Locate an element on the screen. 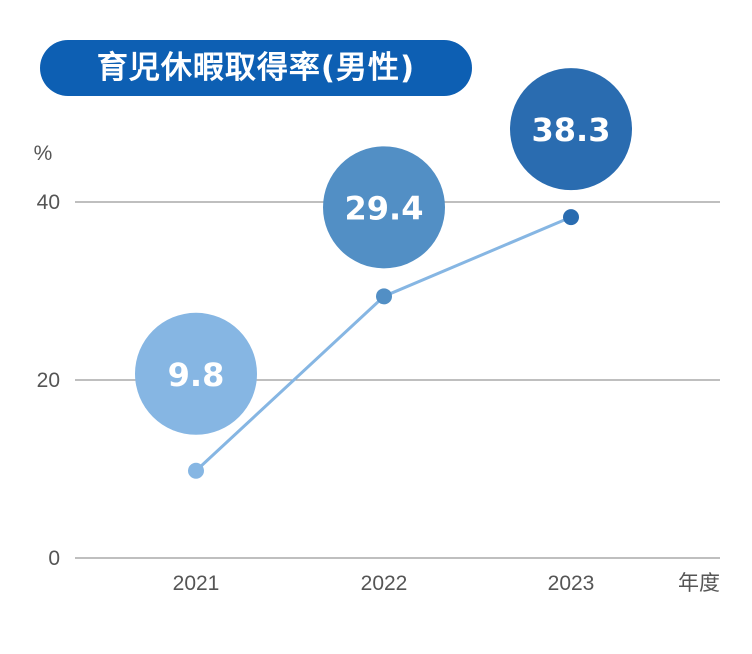 Image resolution: width=752 pixels, height=654 pixels. data-point-2021 is located at coordinates (196, 470).